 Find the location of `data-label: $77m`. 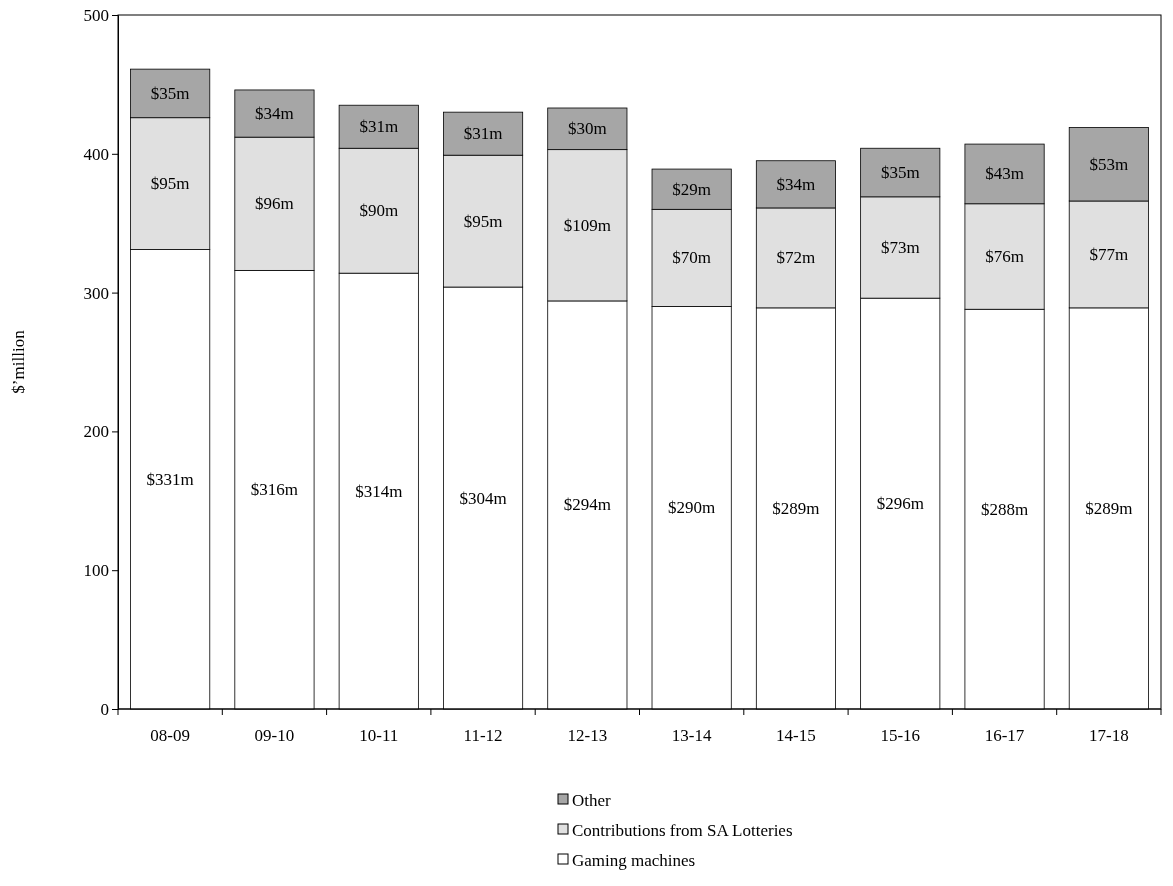

data-label: $77m is located at coordinates (1109, 254).